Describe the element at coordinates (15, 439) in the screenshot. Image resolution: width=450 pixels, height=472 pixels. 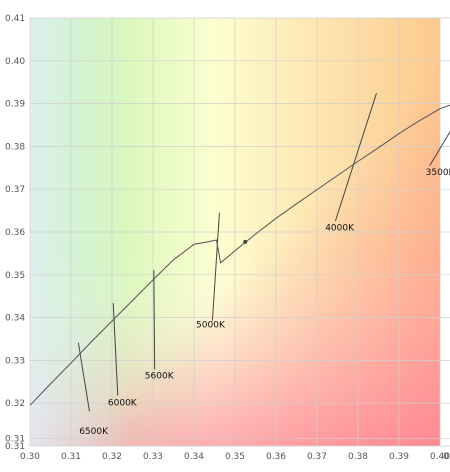
I see `y-tick-label-1: 0.31` at that location.